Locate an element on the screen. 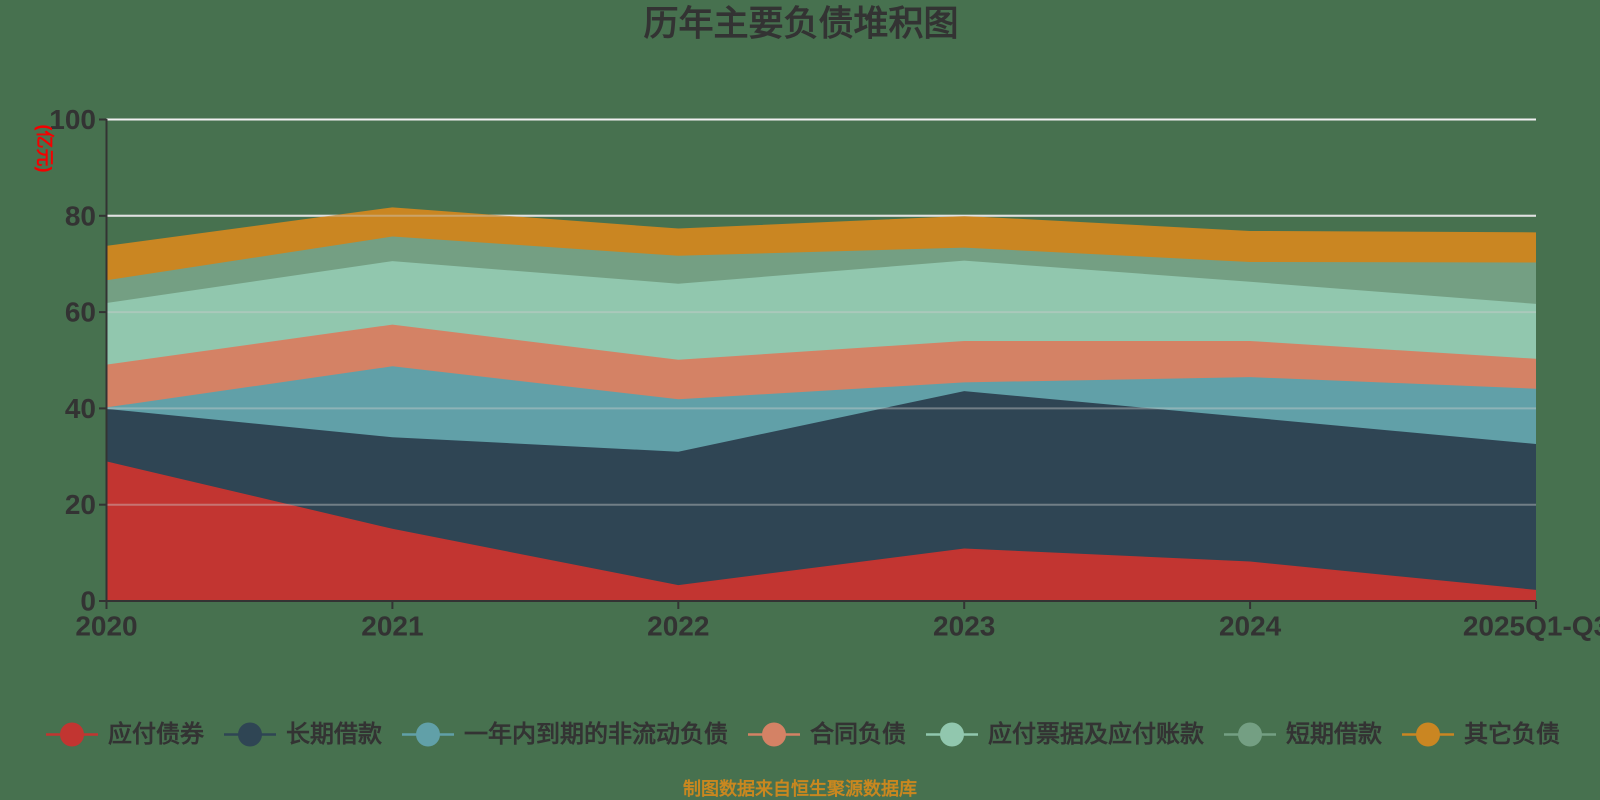  svg-text: 2021 is located at coordinates (392, 626).